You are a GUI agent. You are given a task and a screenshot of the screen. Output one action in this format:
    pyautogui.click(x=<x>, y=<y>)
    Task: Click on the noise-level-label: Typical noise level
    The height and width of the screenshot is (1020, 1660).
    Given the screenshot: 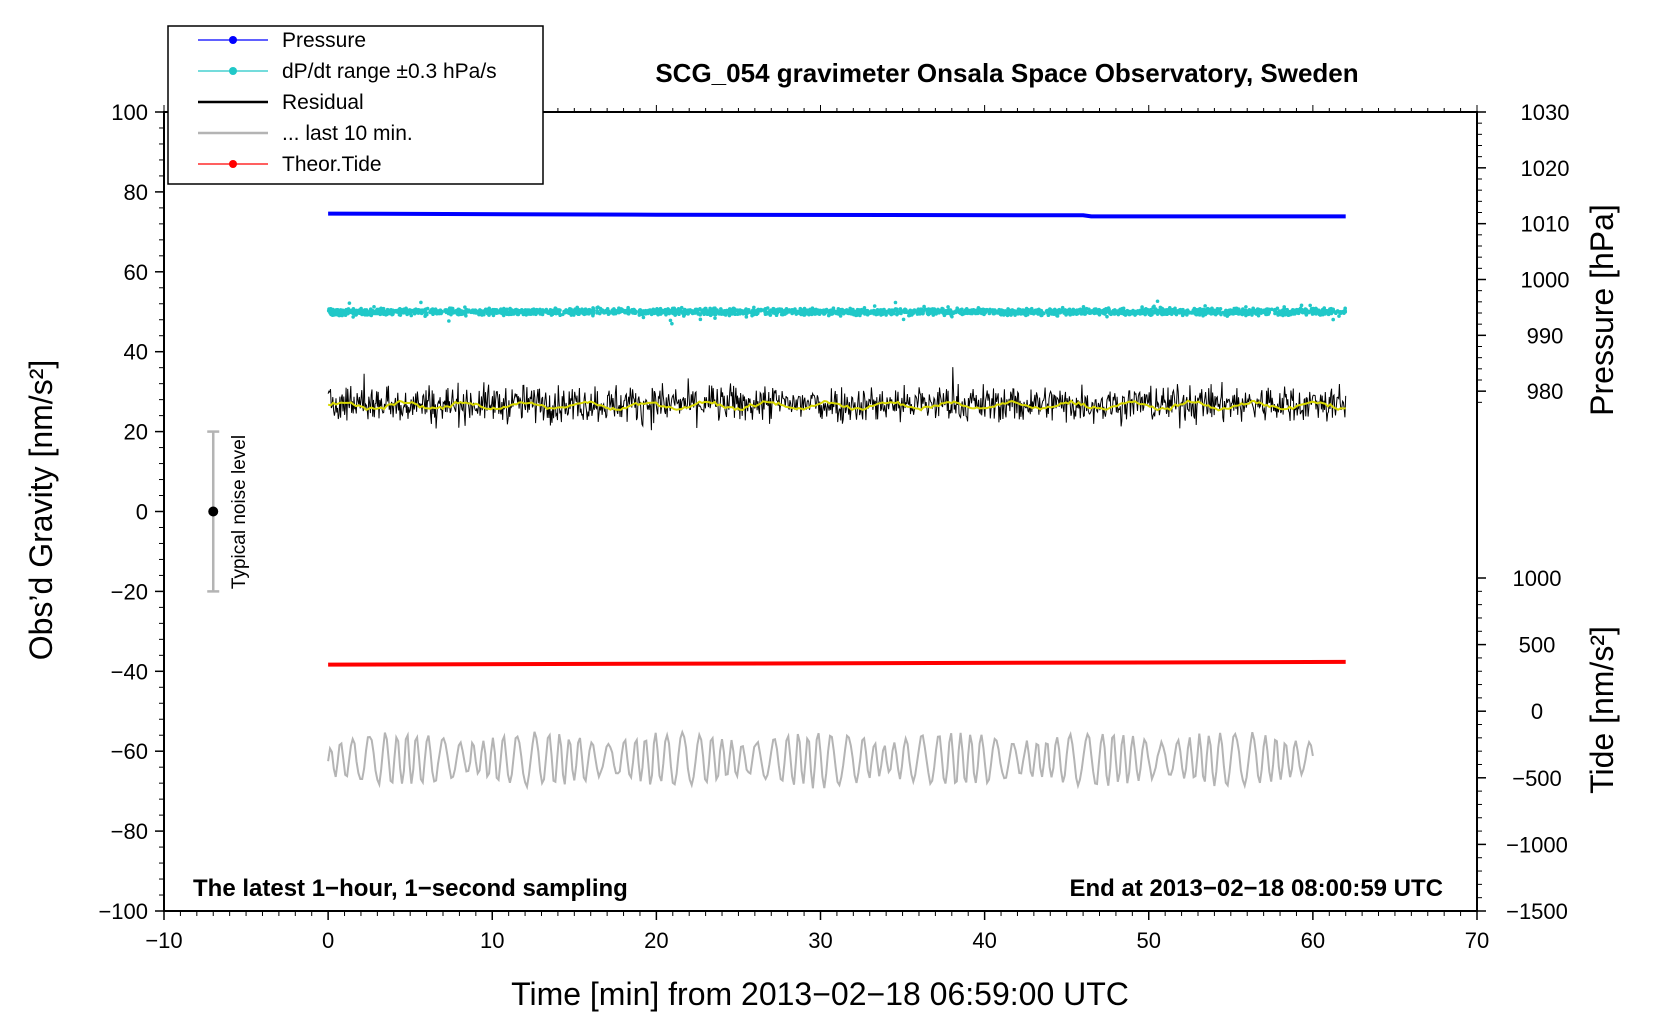 What is the action you would take?
    pyautogui.click(x=239, y=512)
    